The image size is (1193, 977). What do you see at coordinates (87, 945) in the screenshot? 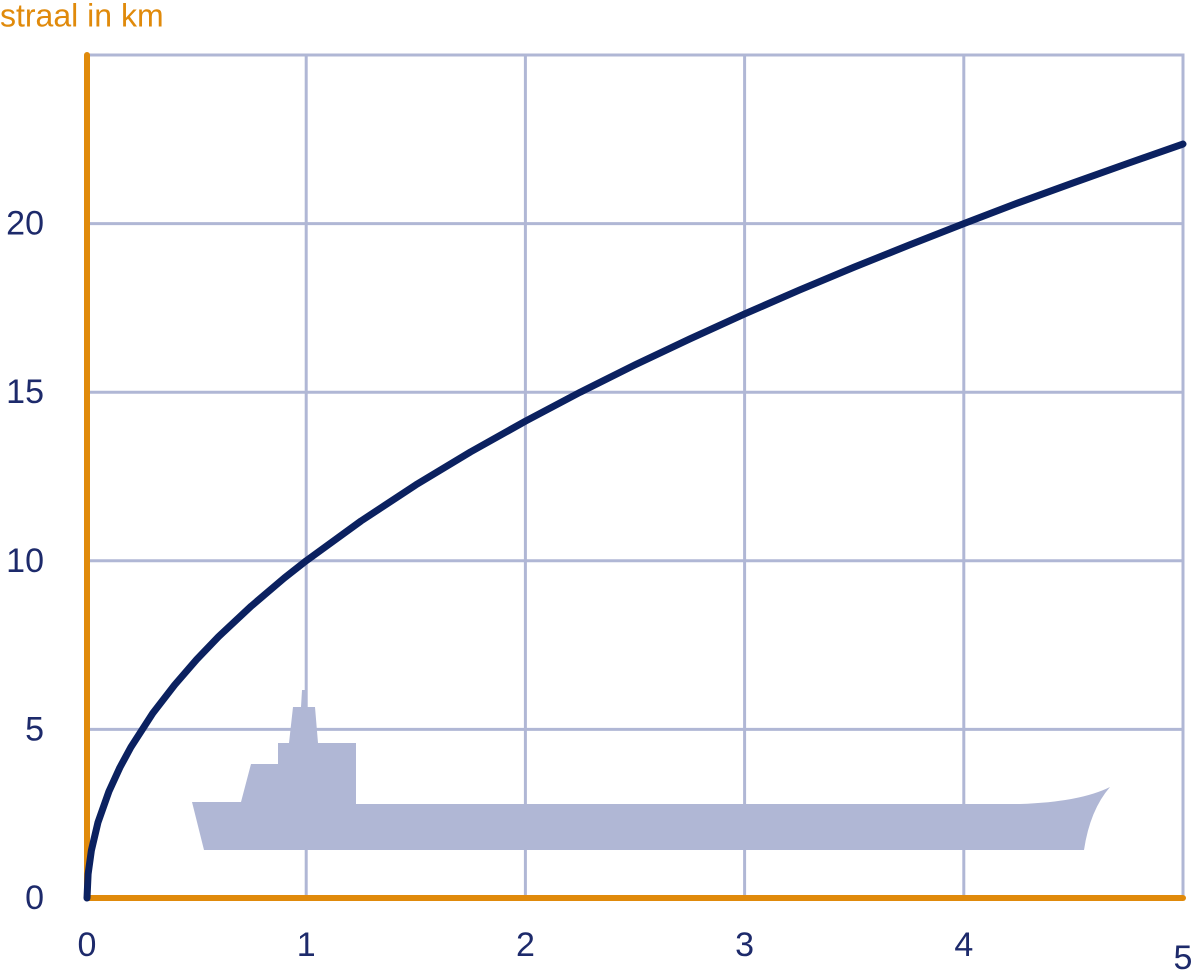
I see `x-tick-label: 0` at bounding box center [87, 945].